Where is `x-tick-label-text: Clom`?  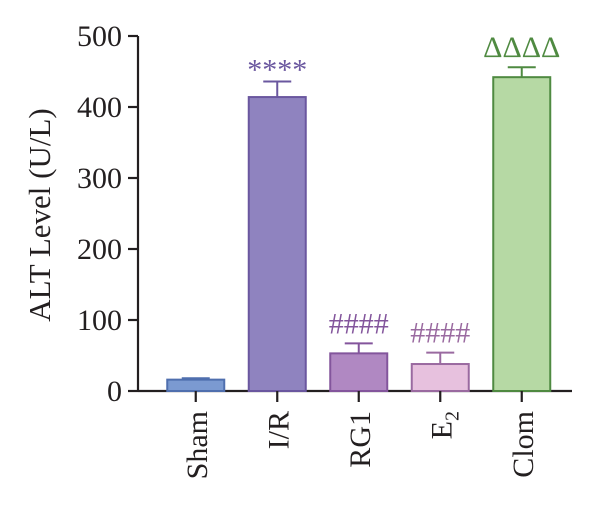 x-tick-label-text: Clom is located at coordinates (523, 444).